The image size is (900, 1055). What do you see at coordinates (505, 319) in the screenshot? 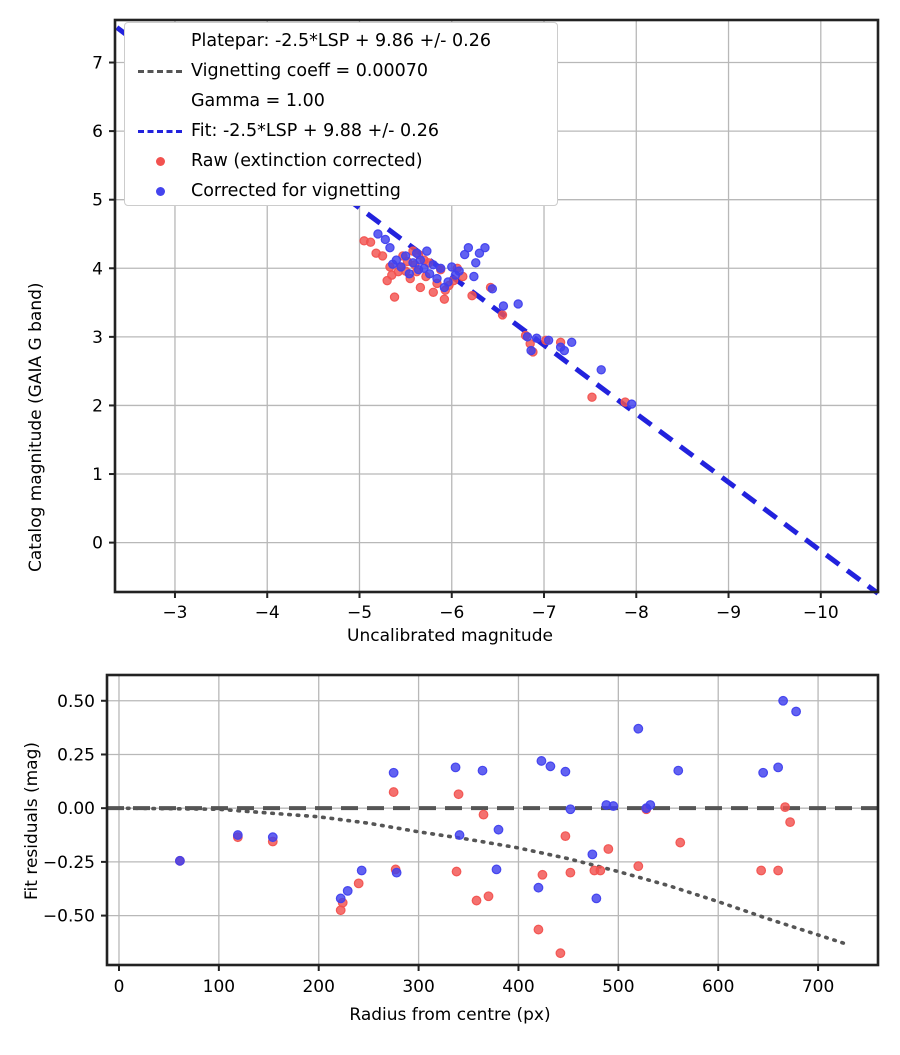
I see `scatter-series-corrected` at bounding box center [505, 319].